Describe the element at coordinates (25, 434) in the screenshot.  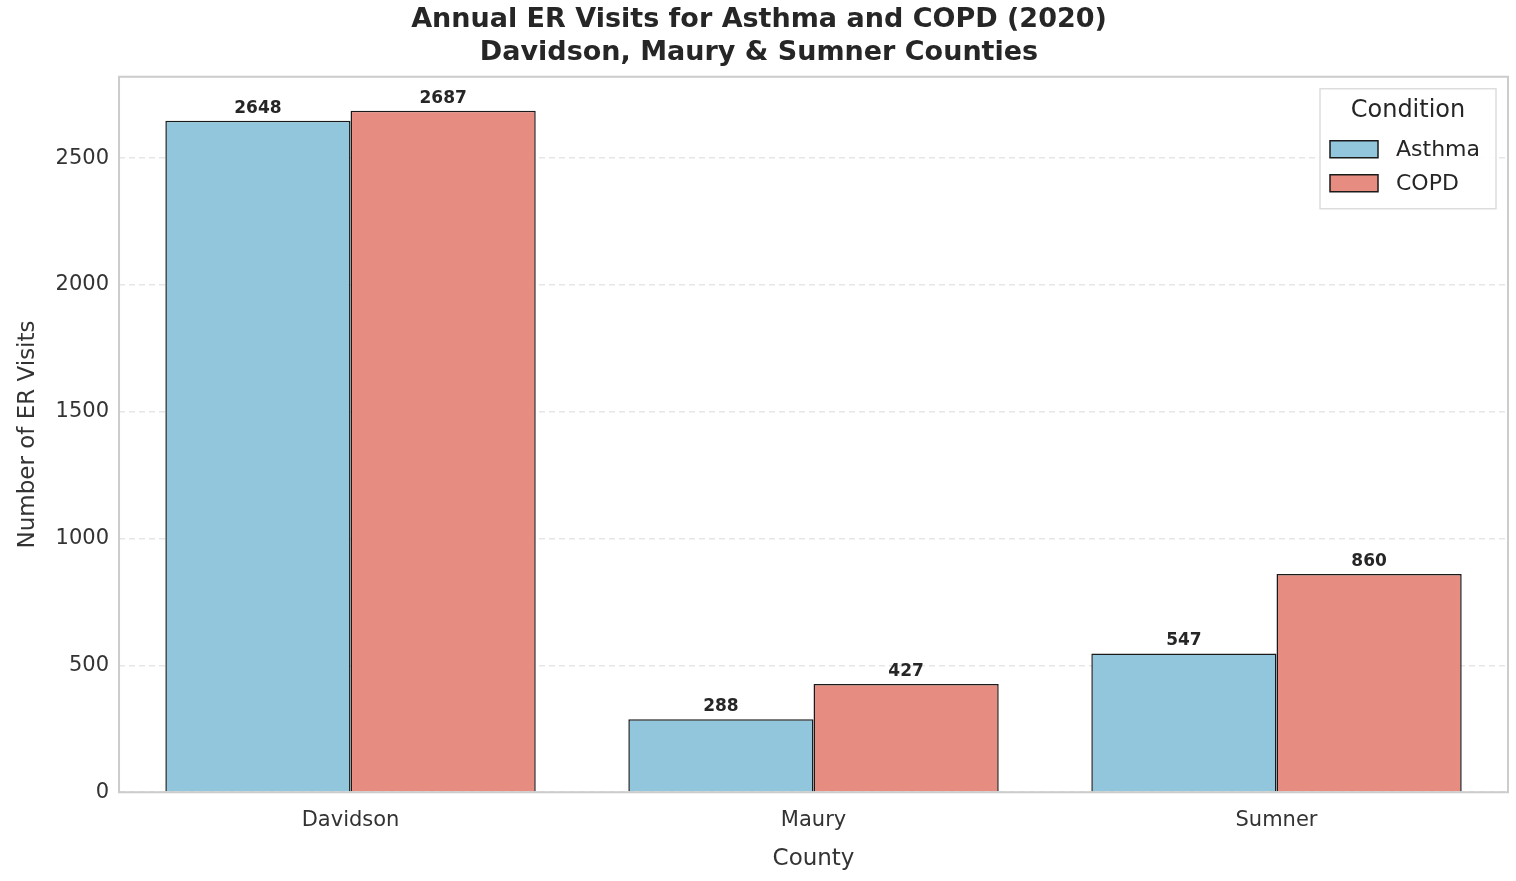
I see `y-axis-title: Number of ER Visits` at that location.